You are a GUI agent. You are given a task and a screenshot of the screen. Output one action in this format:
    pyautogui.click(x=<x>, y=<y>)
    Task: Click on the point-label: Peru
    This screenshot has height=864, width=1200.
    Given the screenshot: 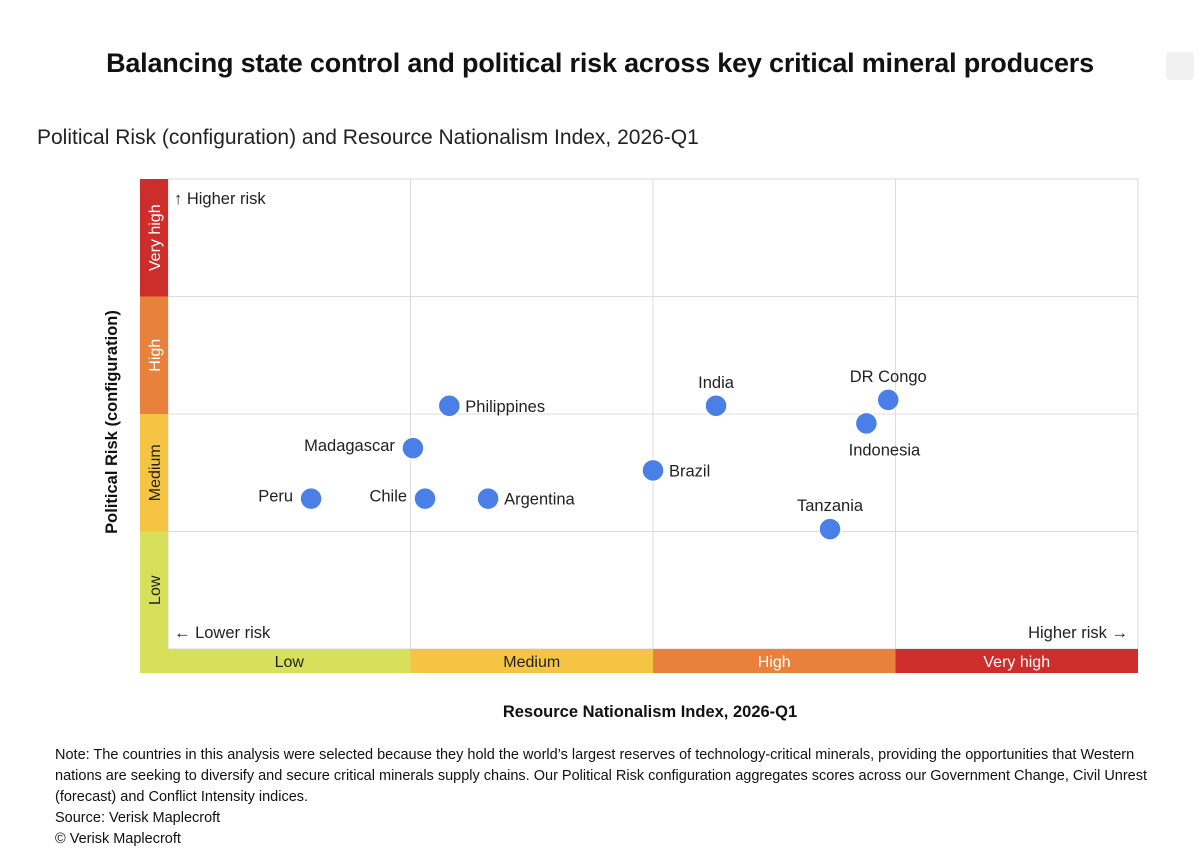 What is the action you would take?
    pyautogui.click(x=275, y=497)
    